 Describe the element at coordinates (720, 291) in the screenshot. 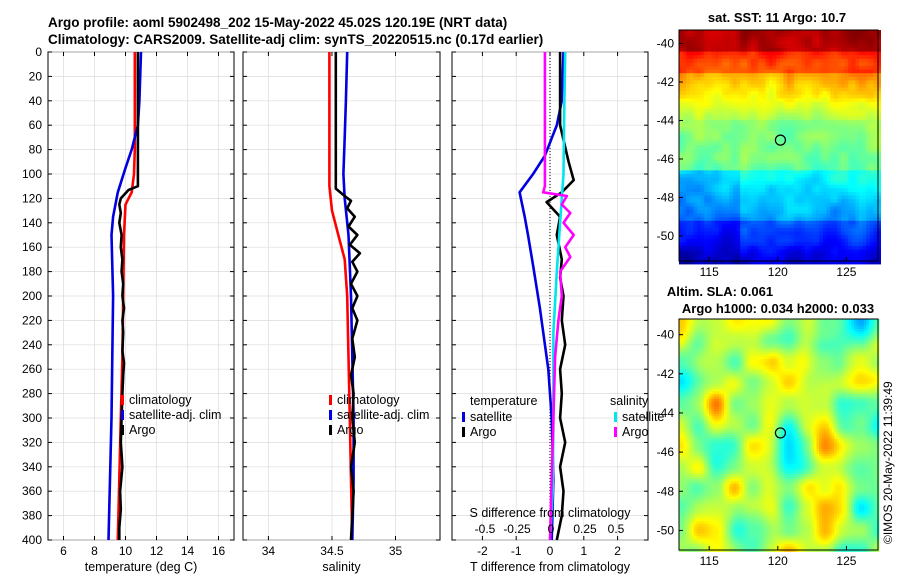

I see `sla-map-title-line1: Altim. SLA: 0.061` at that location.